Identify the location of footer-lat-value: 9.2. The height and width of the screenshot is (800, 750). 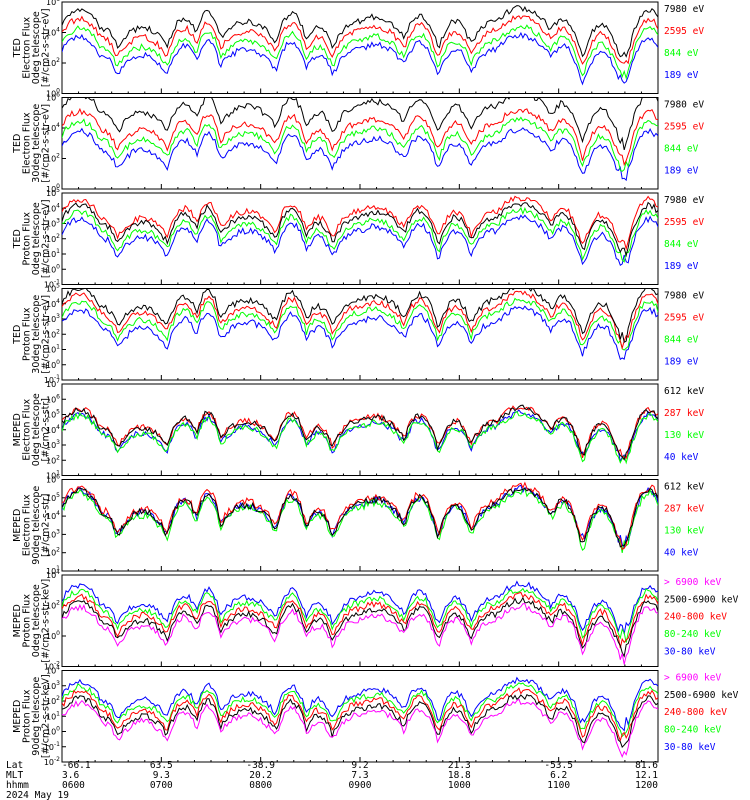
(359, 765).